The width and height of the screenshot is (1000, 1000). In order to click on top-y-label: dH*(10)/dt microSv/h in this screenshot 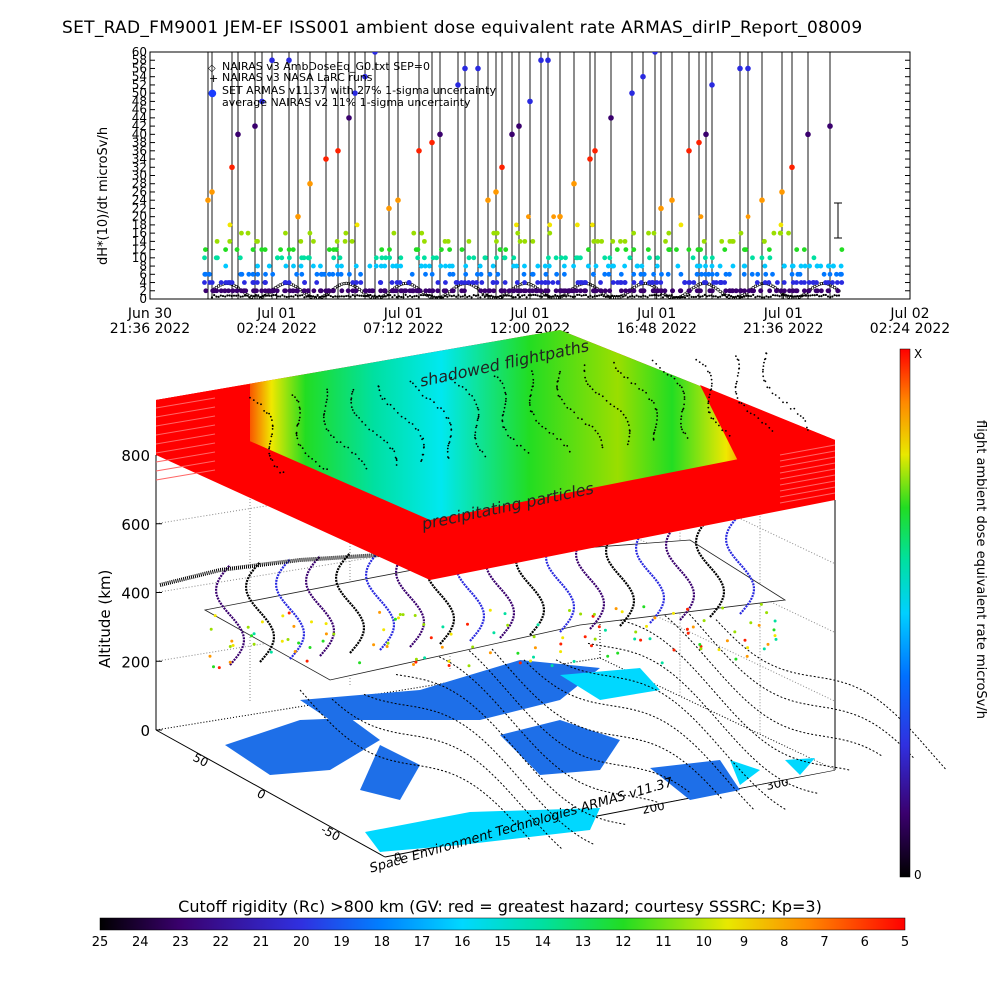, I will do `click(103, 195)`.